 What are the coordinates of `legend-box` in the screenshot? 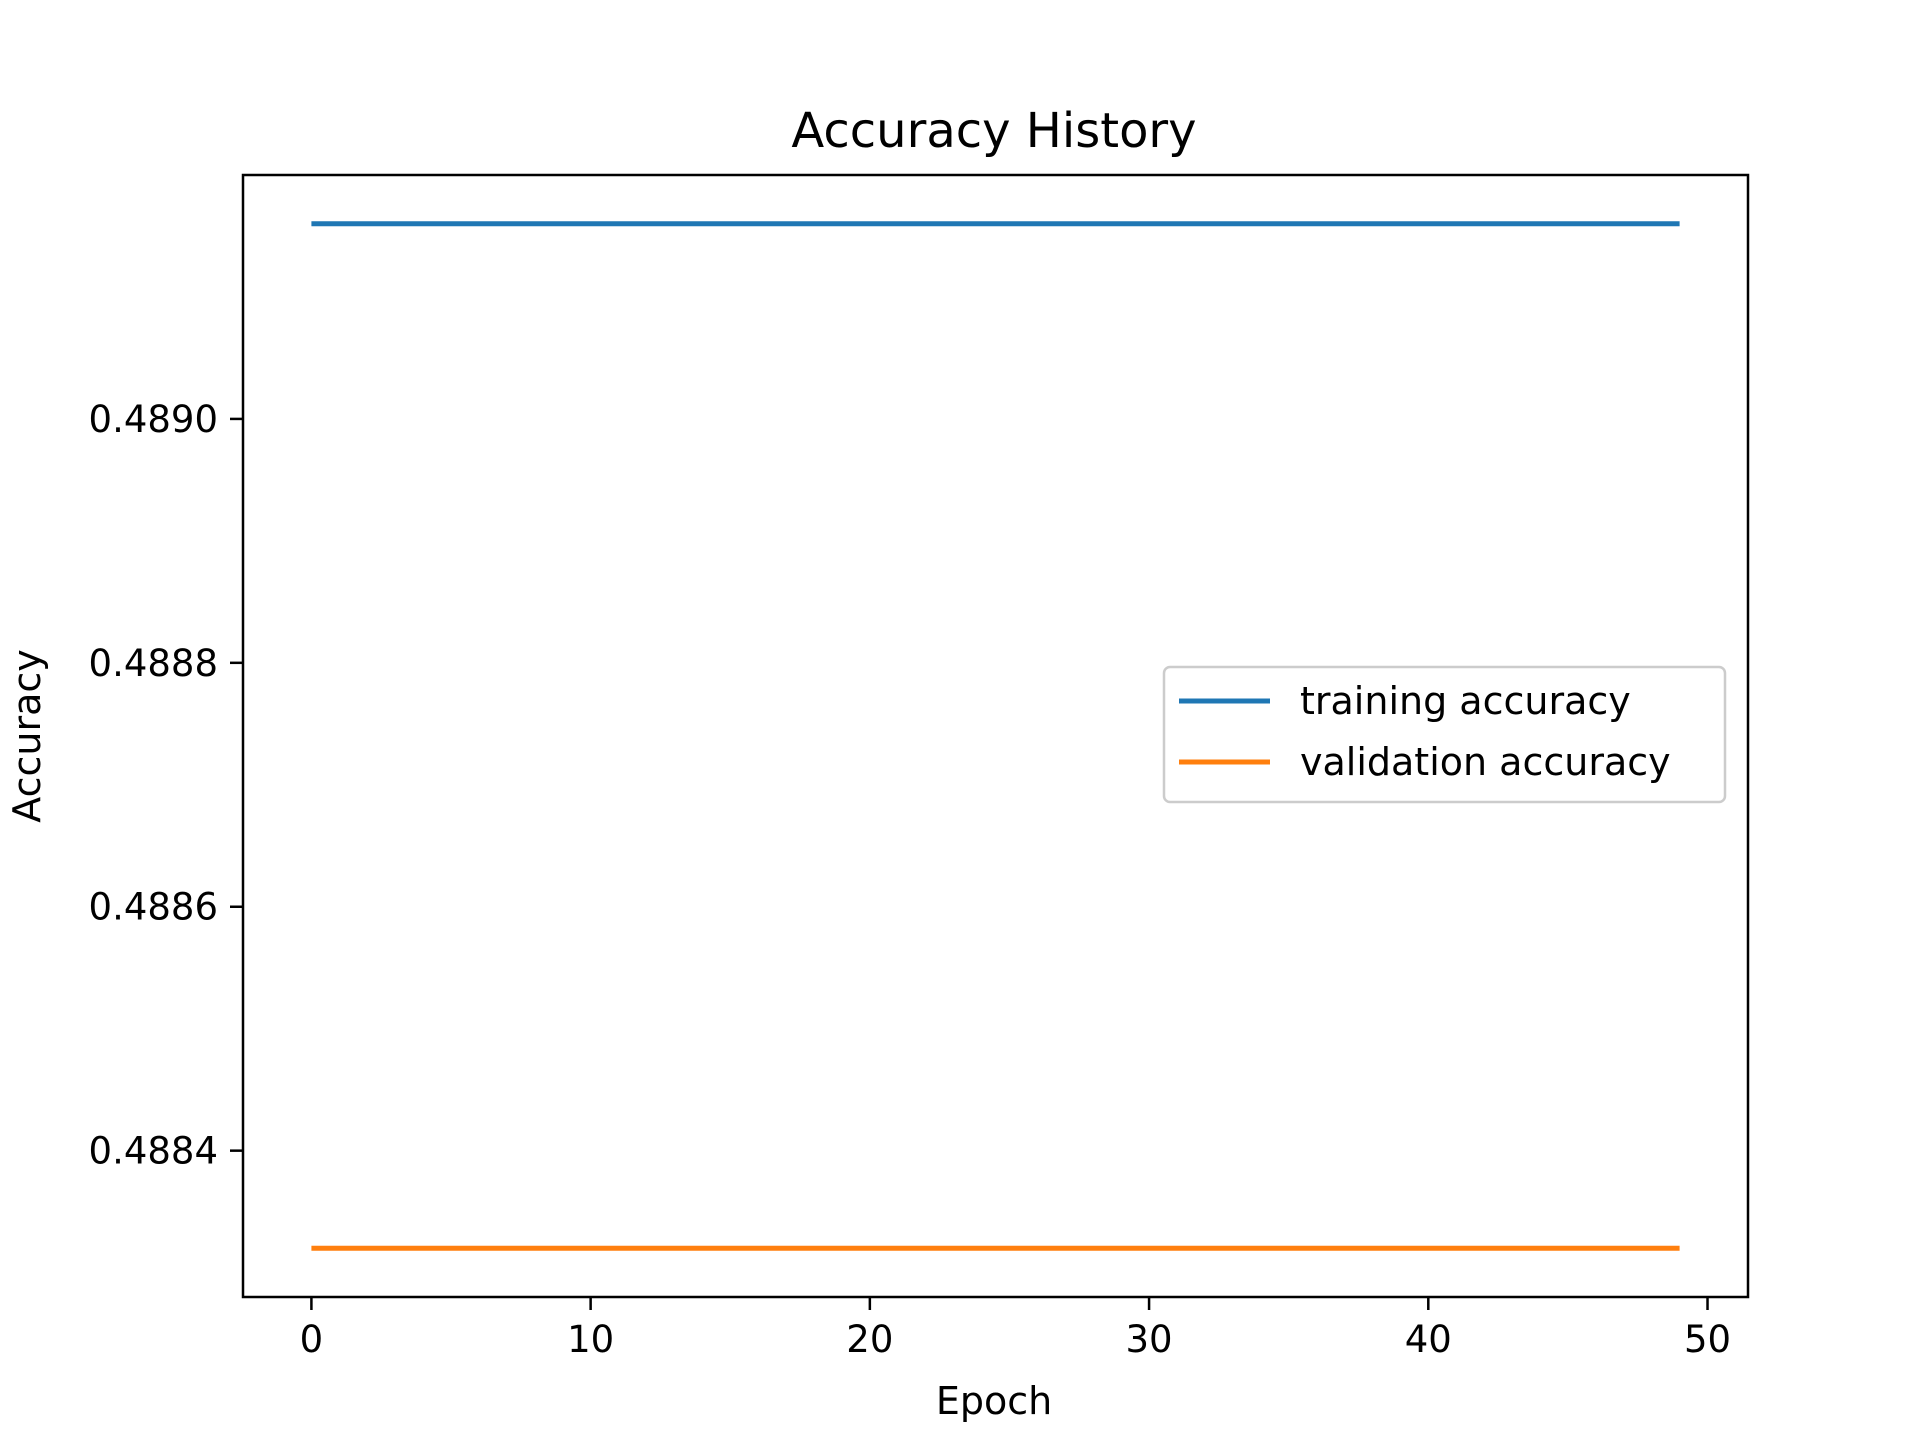 It's located at (1444, 734).